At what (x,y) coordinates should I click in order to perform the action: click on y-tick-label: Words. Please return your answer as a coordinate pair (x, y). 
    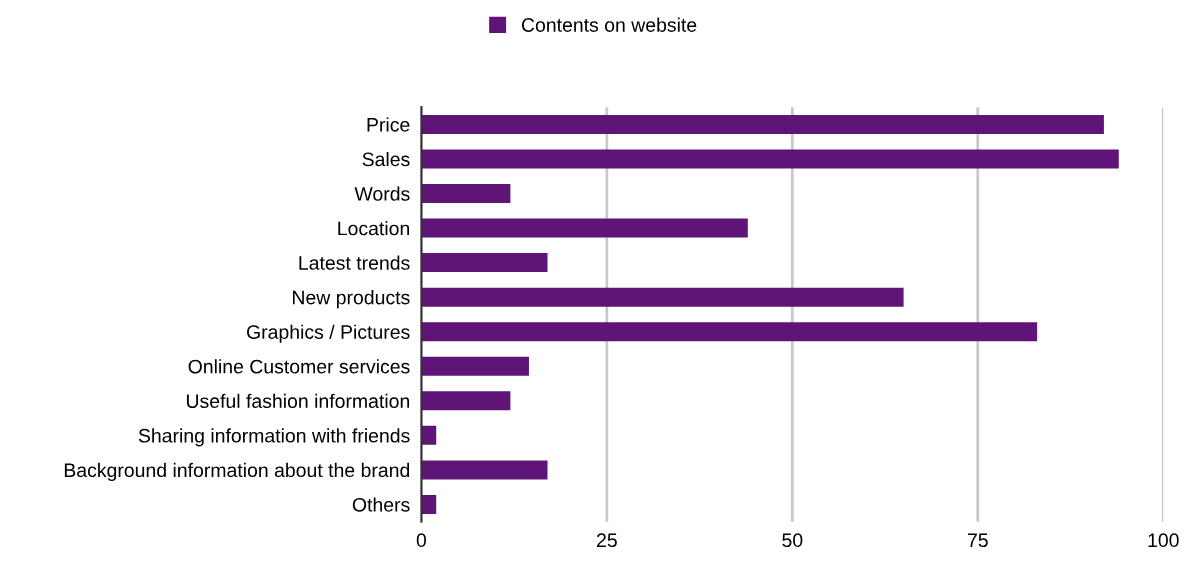
    Looking at the image, I should click on (382, 193).